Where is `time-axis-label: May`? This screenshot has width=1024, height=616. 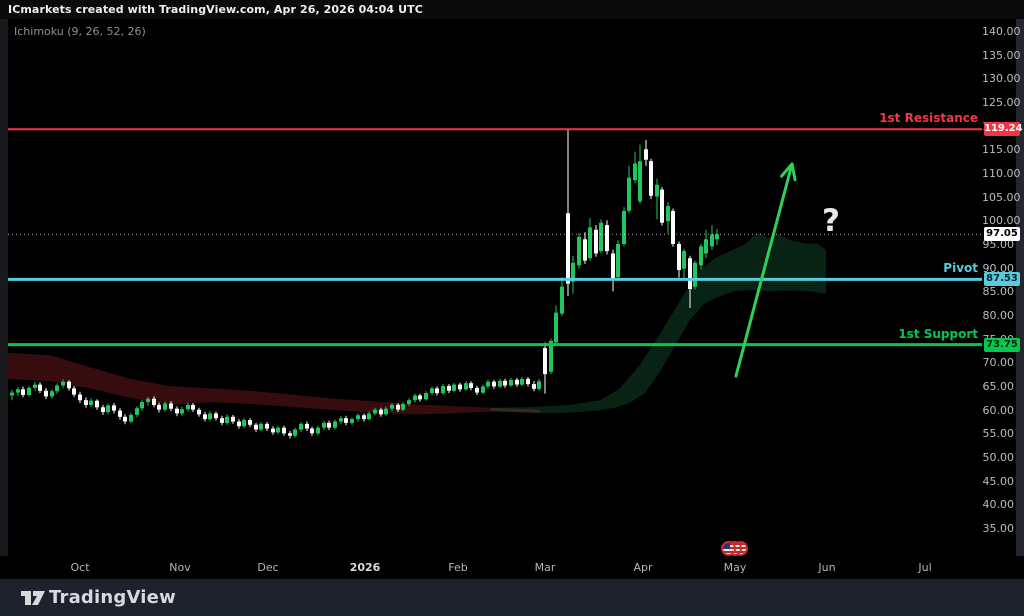 time-axis-label: May is located at coordinates (735, 567).